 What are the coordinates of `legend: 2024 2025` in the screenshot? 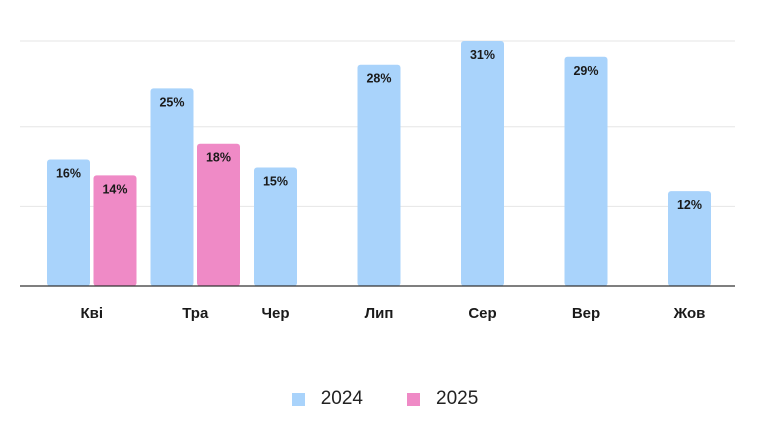 It's located at (385, 399).